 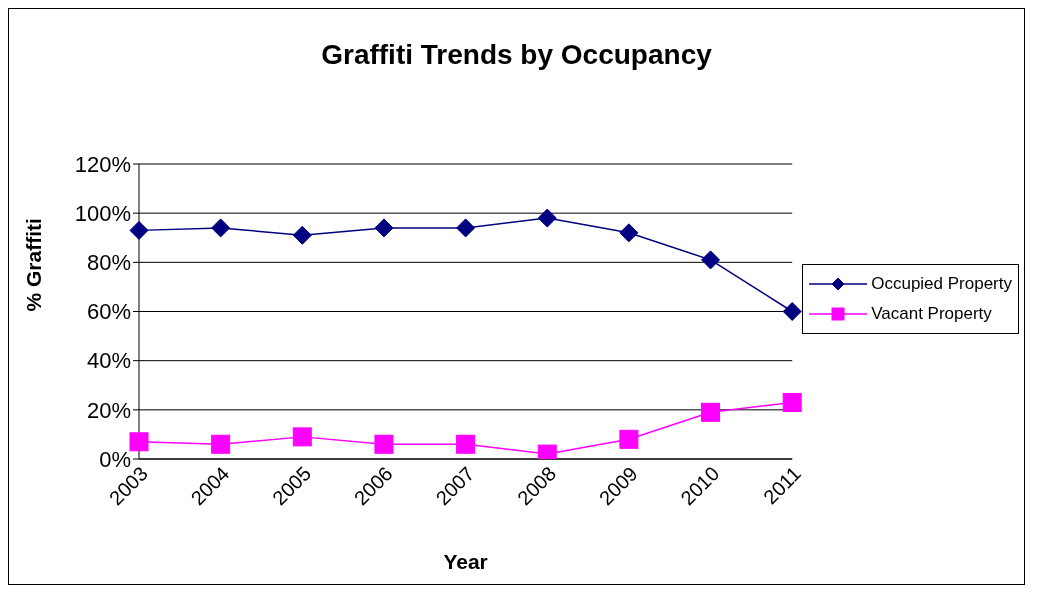 What do you see at coordinates (108, 410) in the screenshot?
I see `y-tick-label: 20%` at bounding box center [108, 410].